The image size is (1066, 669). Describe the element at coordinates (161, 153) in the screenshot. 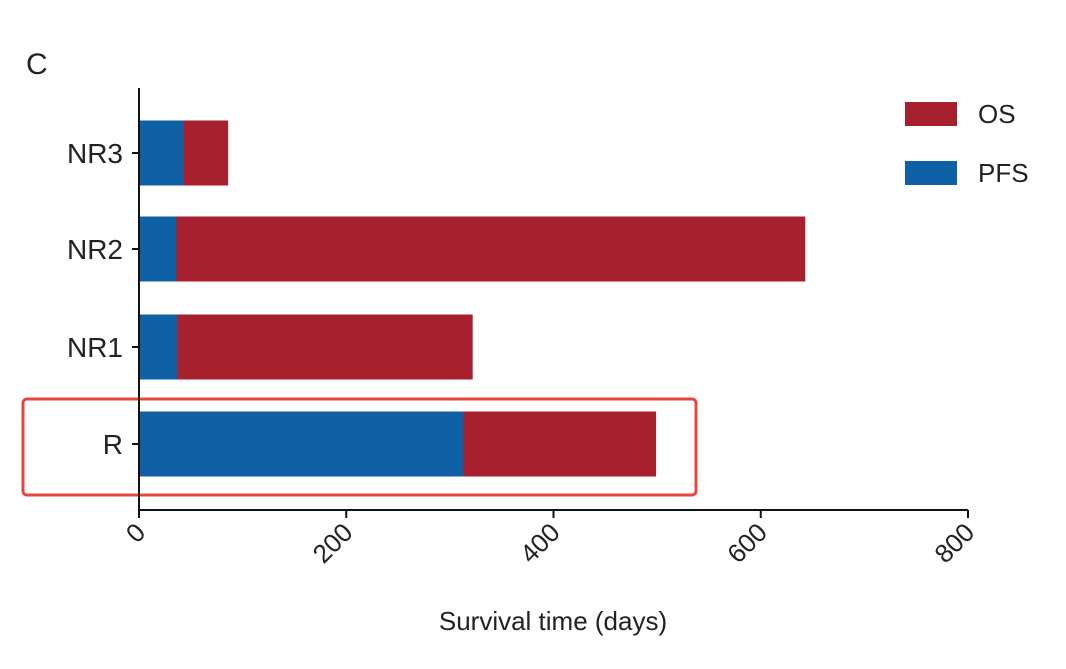

I see `bar-pfs-nr3` at that location.